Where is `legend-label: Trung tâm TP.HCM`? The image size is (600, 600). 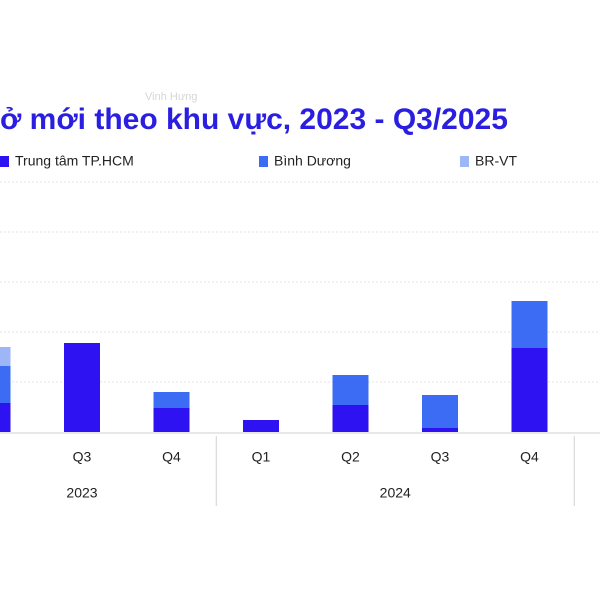 legend-label: Trung tâm TP.HCM is located at coordinates (74, 161).